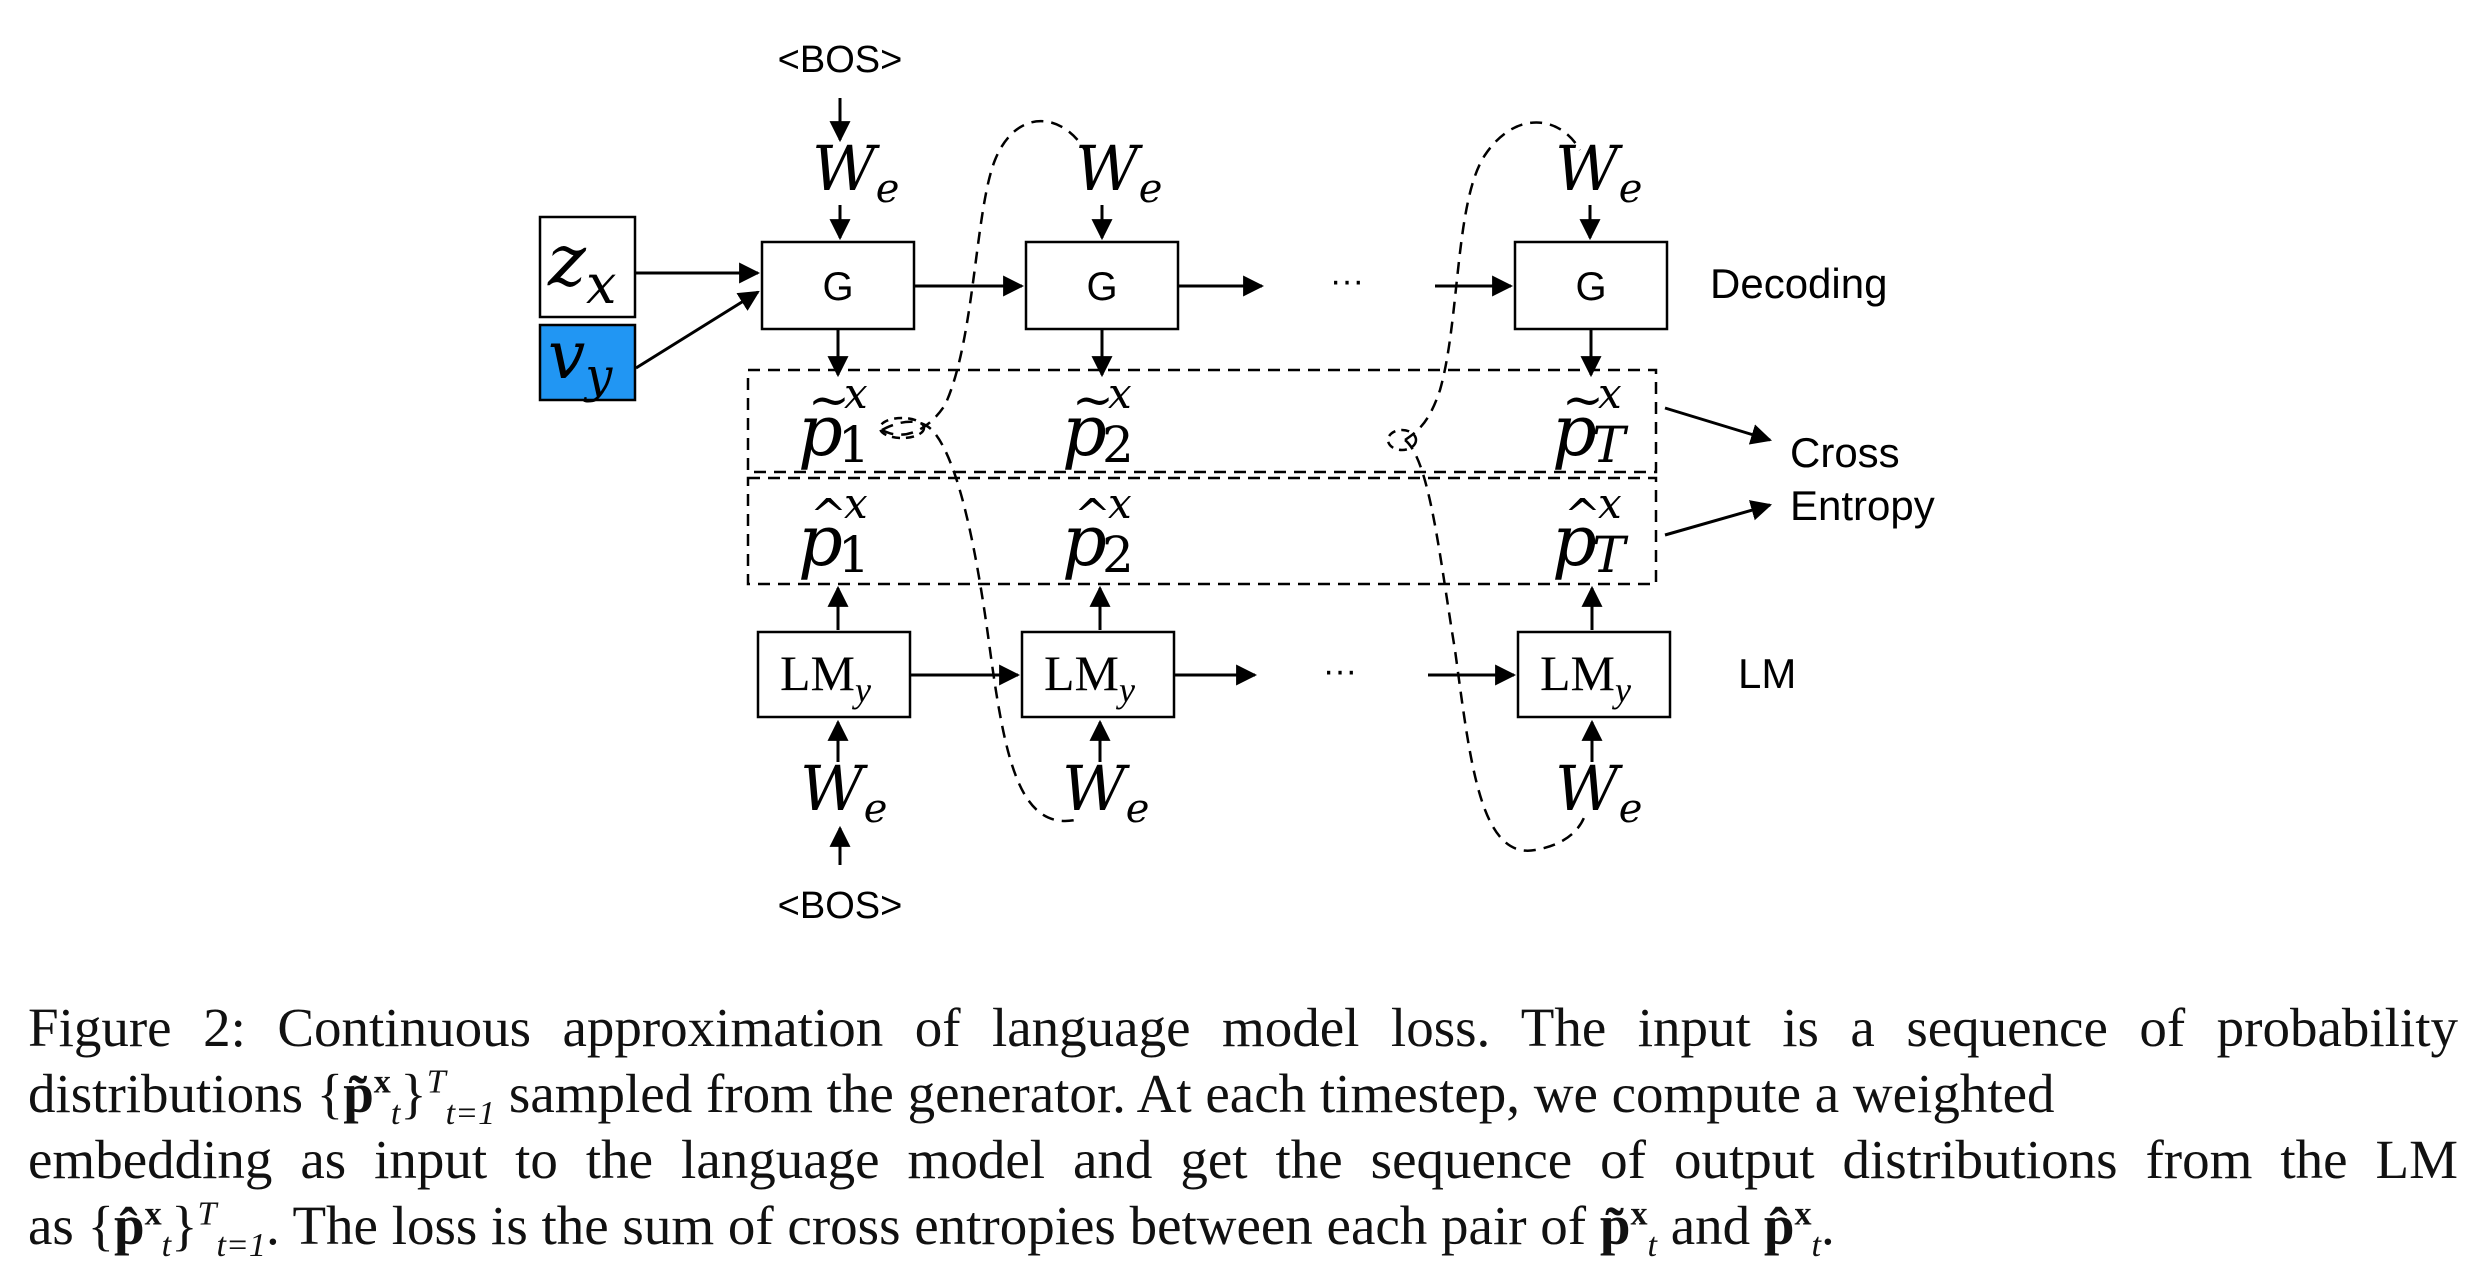 This screenshot has width=2478, height=1284. I want to click on p-hat-2: p ^ x 2, so click(1098, 531).